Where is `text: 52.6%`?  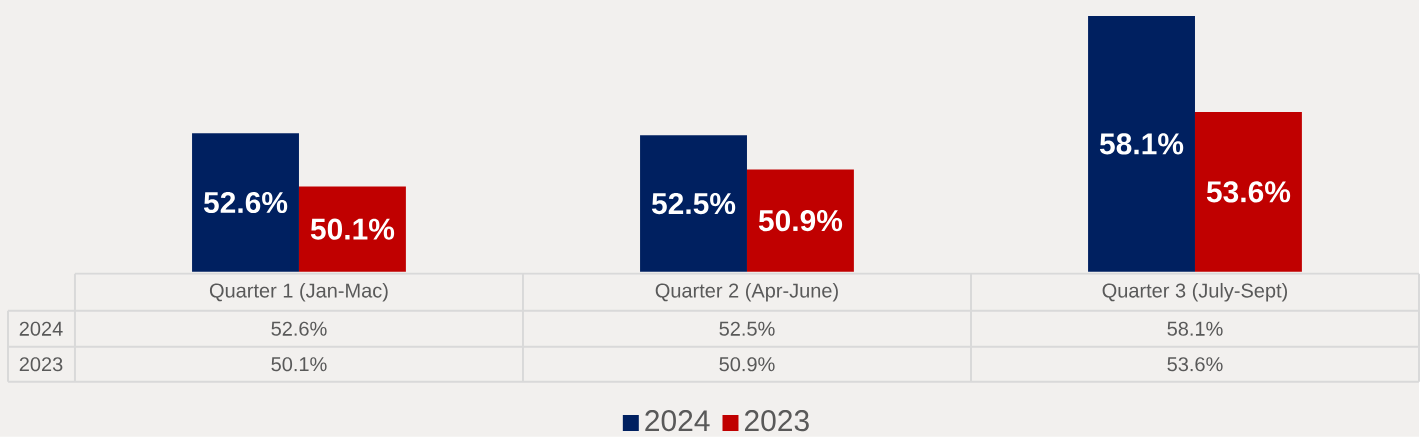
text: 52.6% is located at coordinates (245, 202).